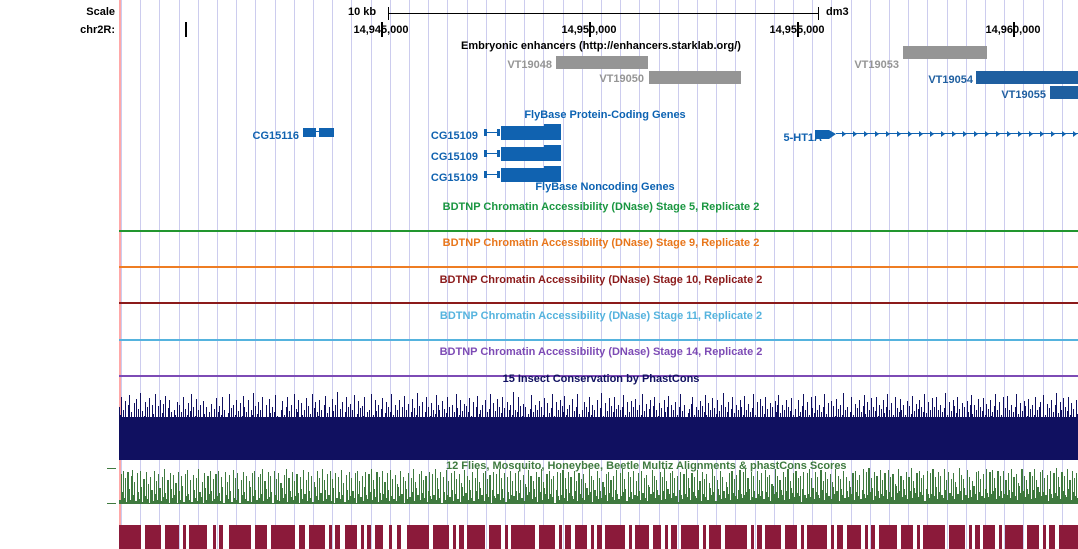 The width and height of the screenshot is (1078, 549). Describe the element at coordinates (598, 486) in the screenshot. I see `phastcons-wiggle` at that location.